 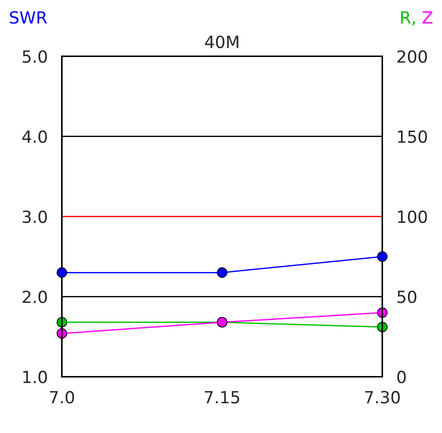 I want to click on x-tick-label: 7.15, so click(x=222, y=397).